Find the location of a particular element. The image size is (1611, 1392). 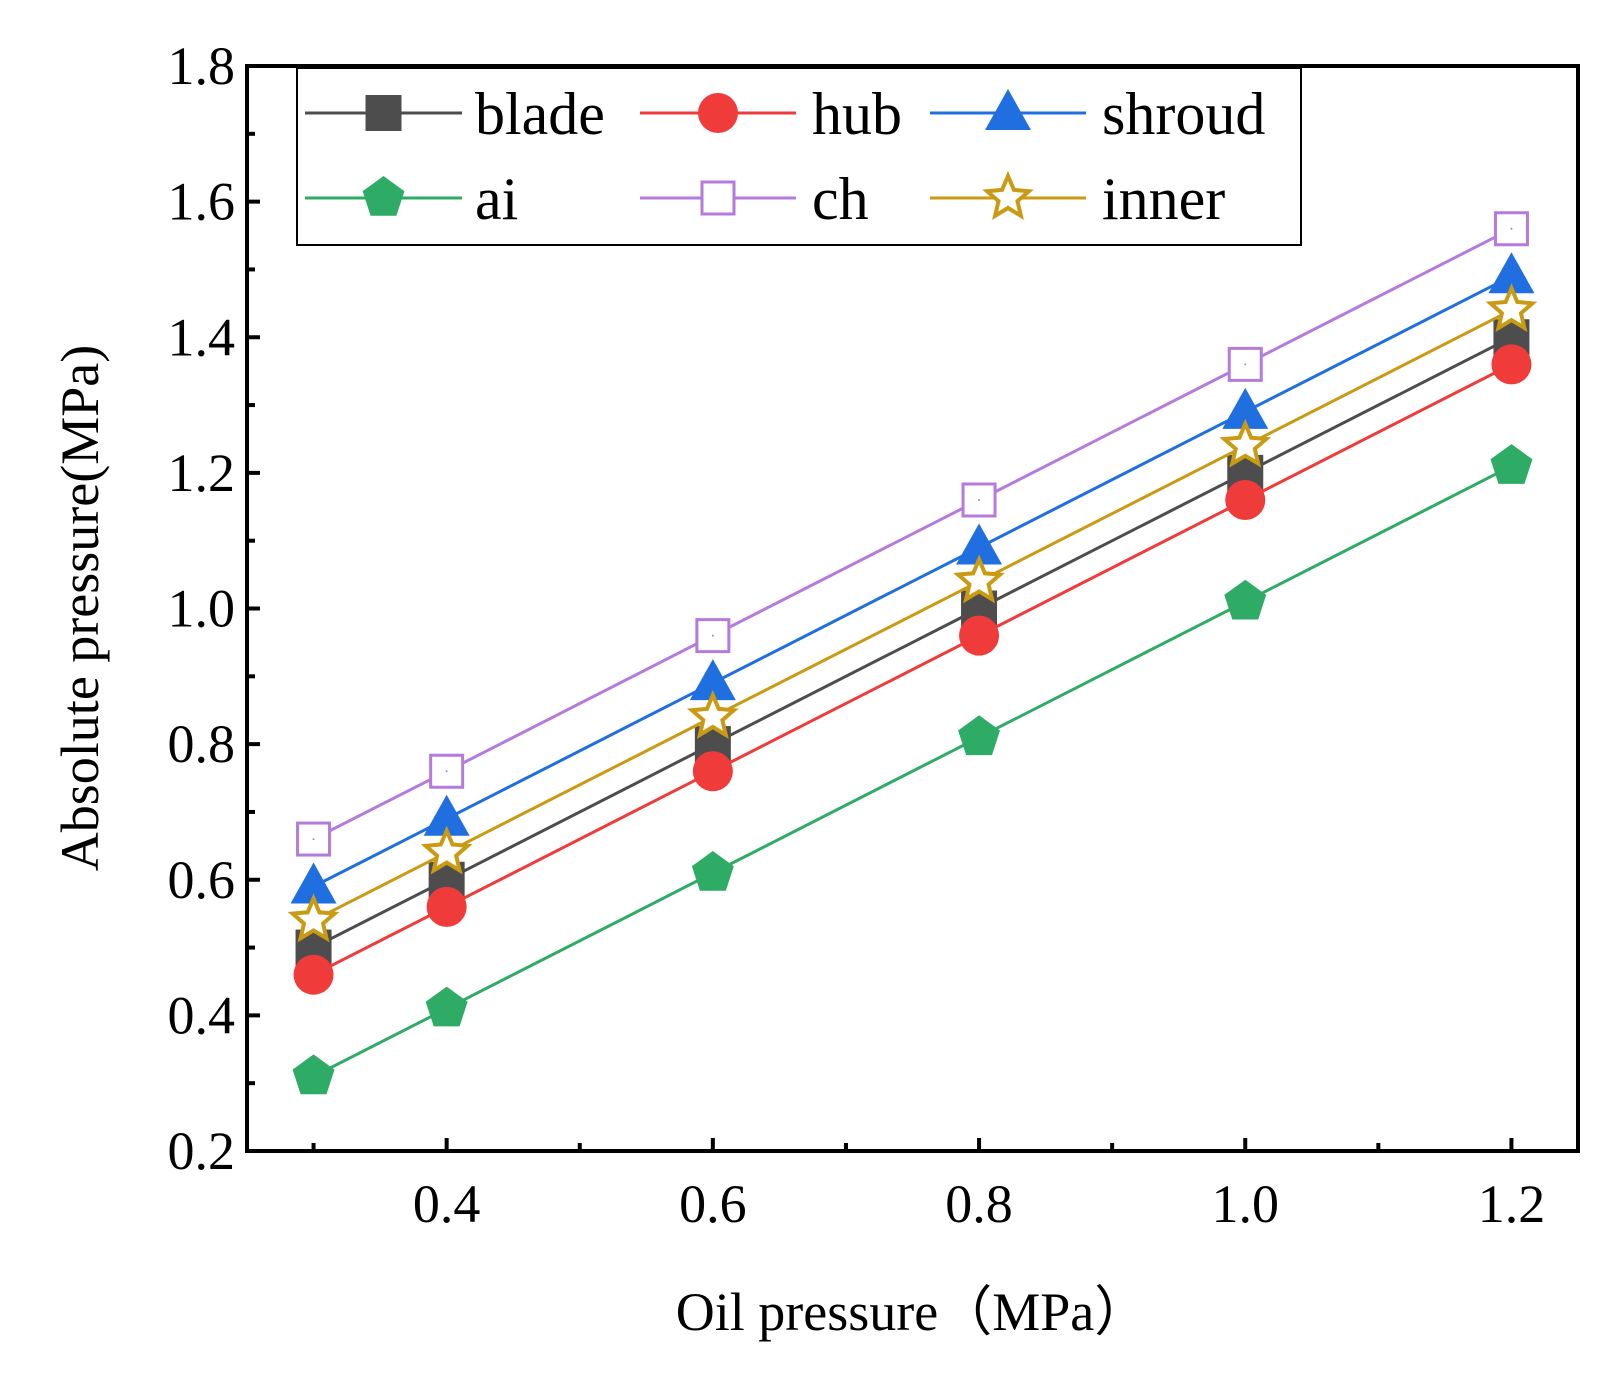

legend-label-shroud: shroud is located at coordinates (1183, 114).